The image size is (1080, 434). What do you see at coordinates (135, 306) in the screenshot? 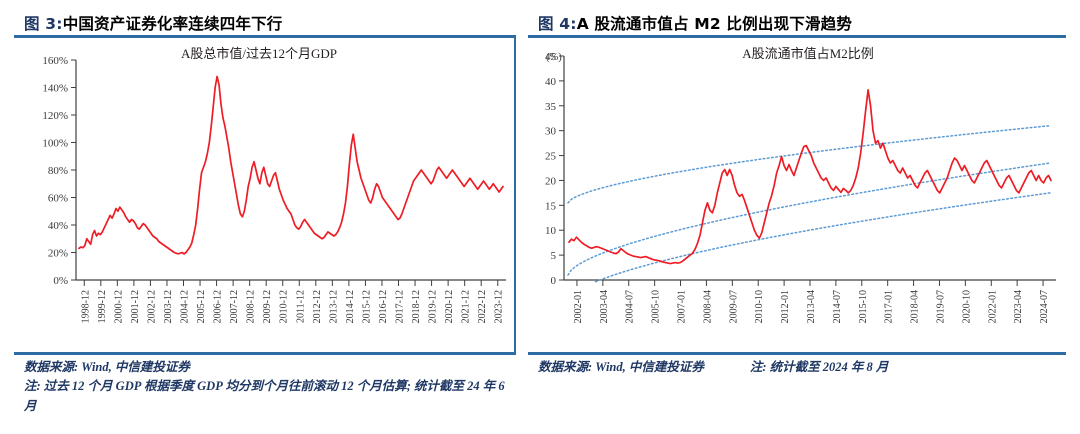
I see `left-x-tick-label: 2001-12` at bounding box center [135, 306].